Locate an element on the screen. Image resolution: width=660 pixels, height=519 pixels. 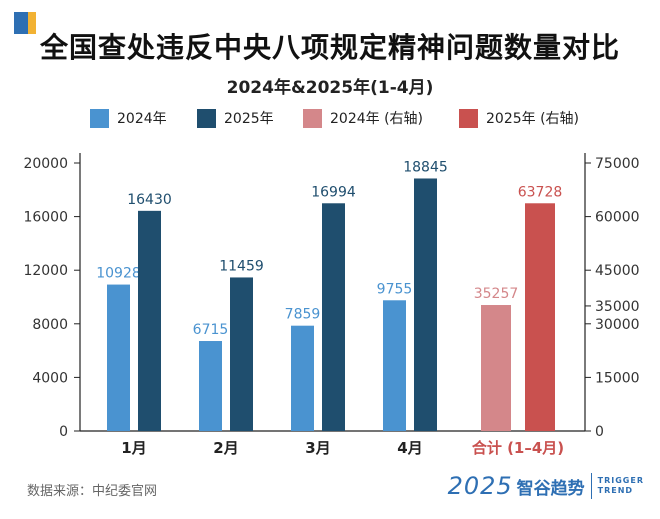
data-label: 7859 is located at coordinates (303, 315).